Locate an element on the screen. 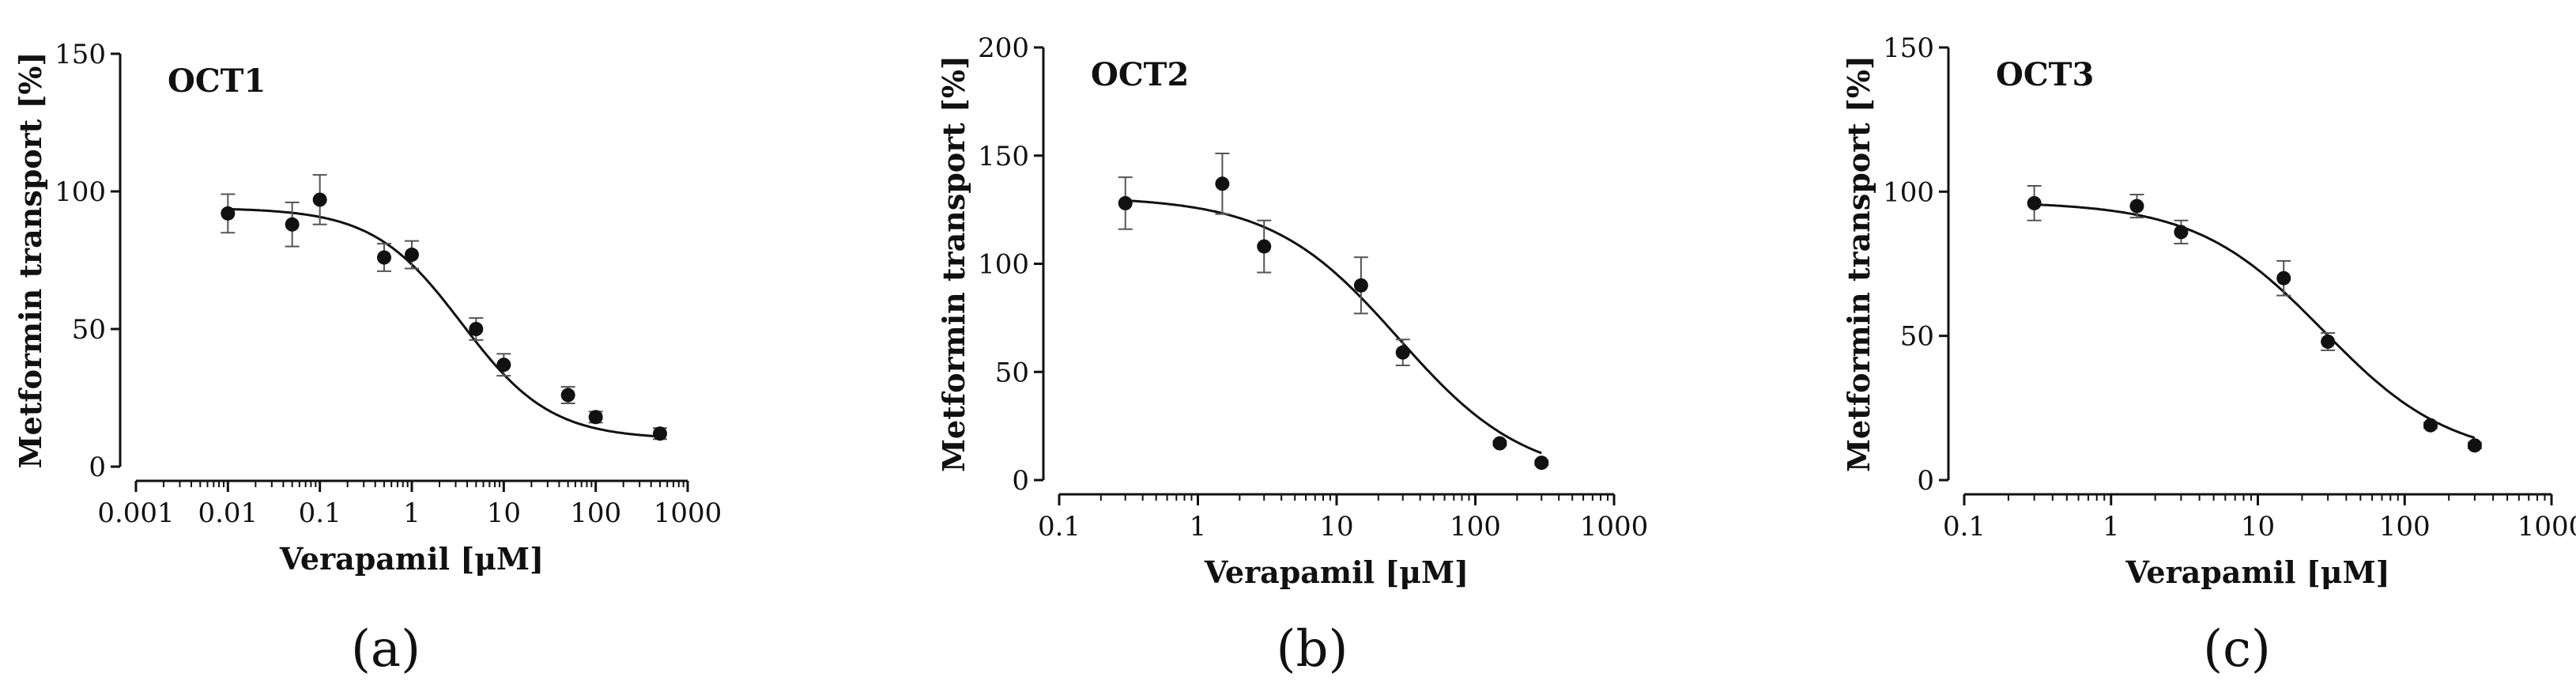  x-tick-label: 0.001 is located at coordinates (135, 513).